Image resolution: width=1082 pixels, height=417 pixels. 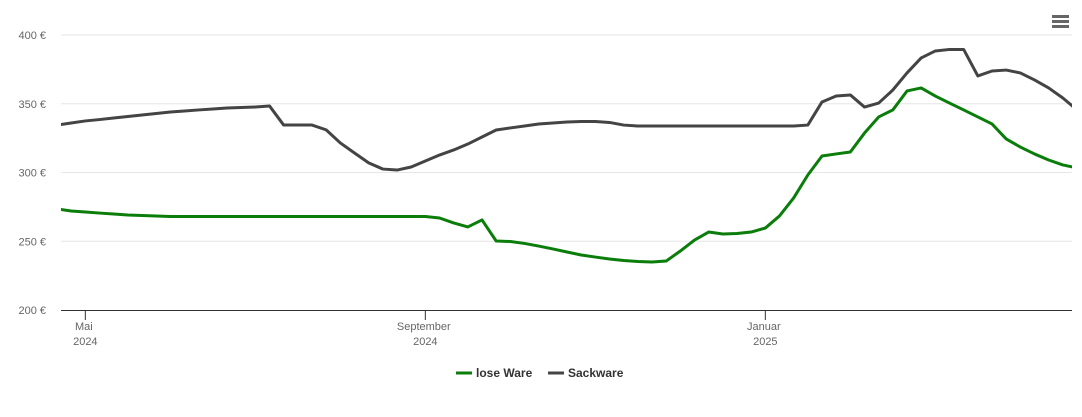 I want to click on y-tick-label: 400 €, so click(x=32, y=36).